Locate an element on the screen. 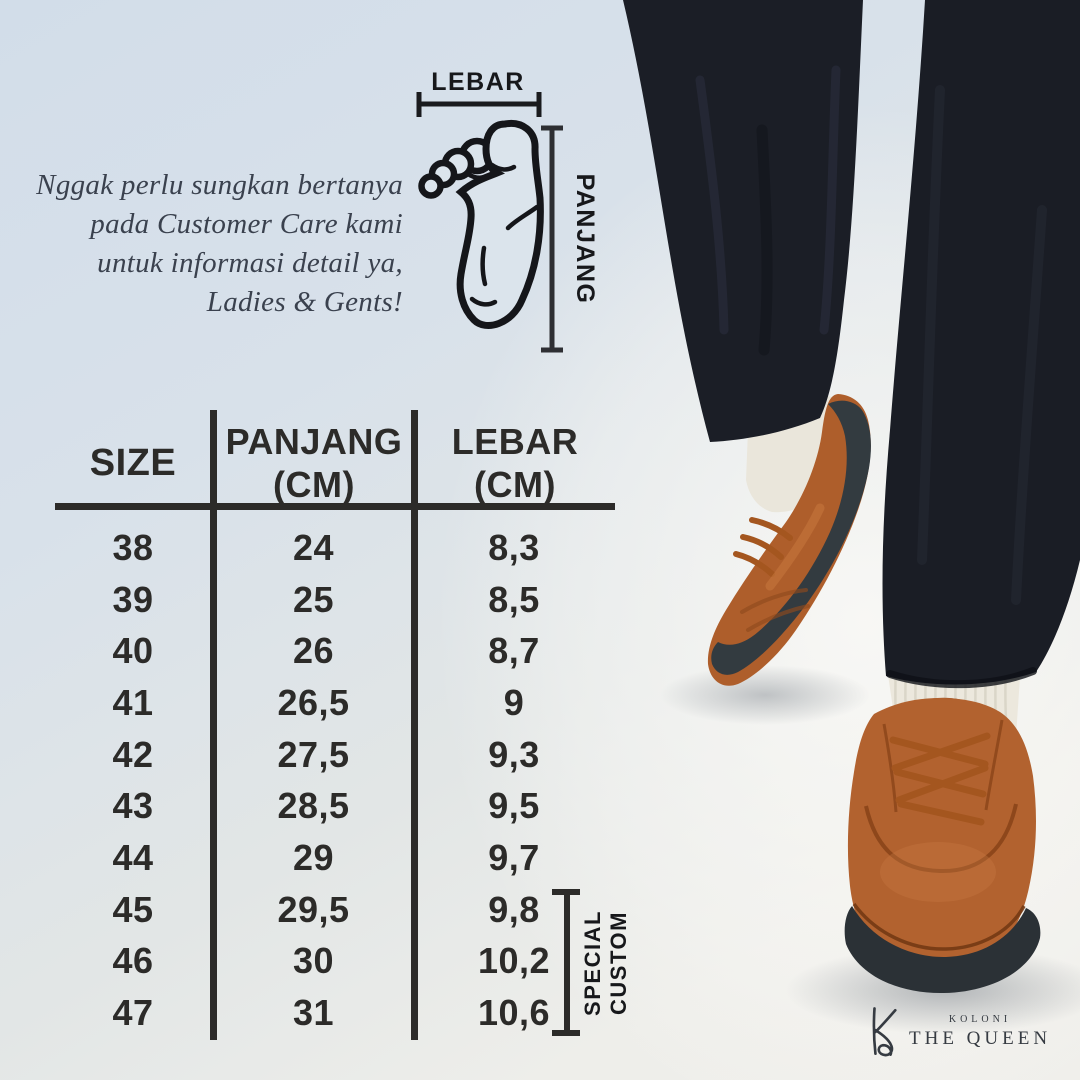  back-pant-crease is located at coordinates (764, 240).